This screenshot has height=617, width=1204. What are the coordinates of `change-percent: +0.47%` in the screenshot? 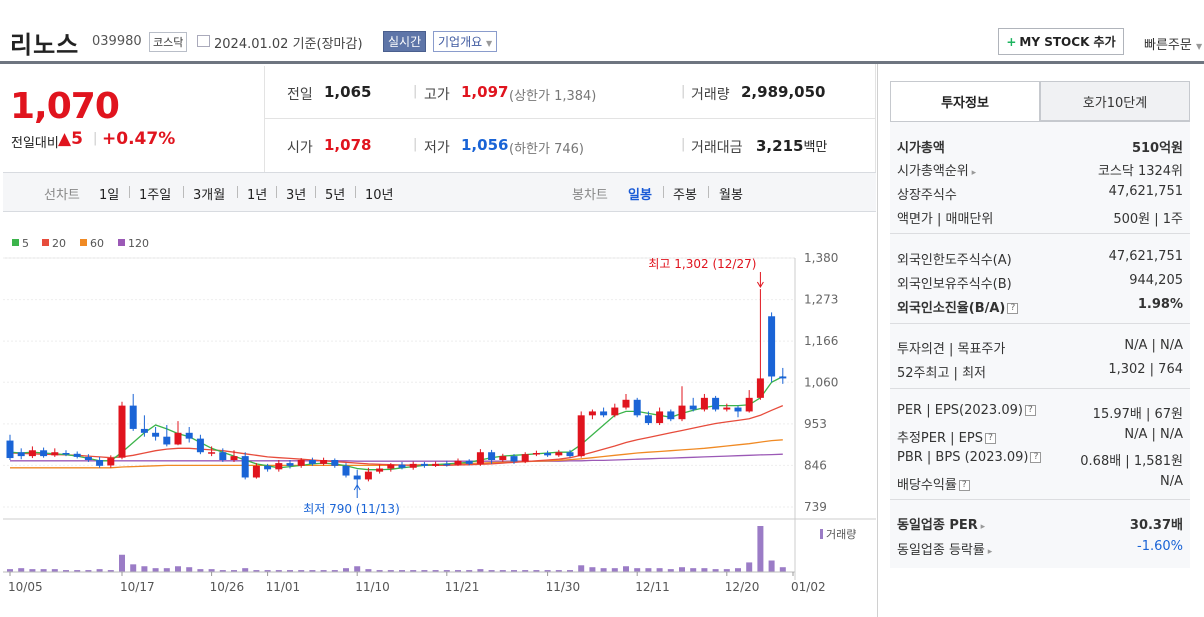 It's located at (139, 139).